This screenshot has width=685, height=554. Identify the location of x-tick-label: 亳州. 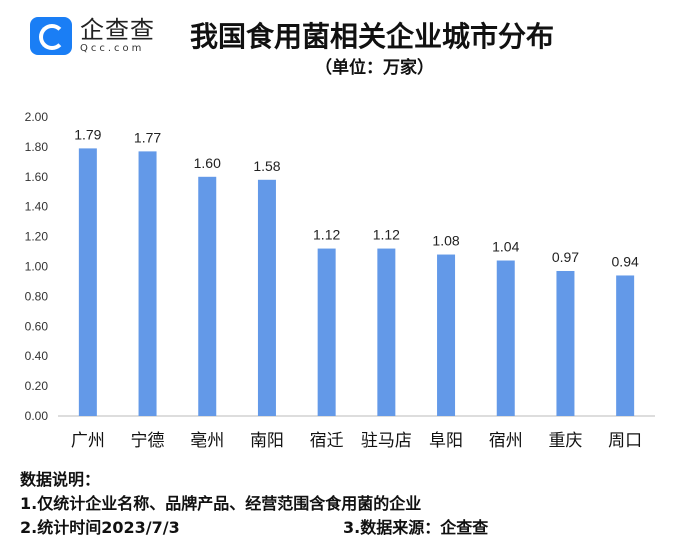
(207, 441).